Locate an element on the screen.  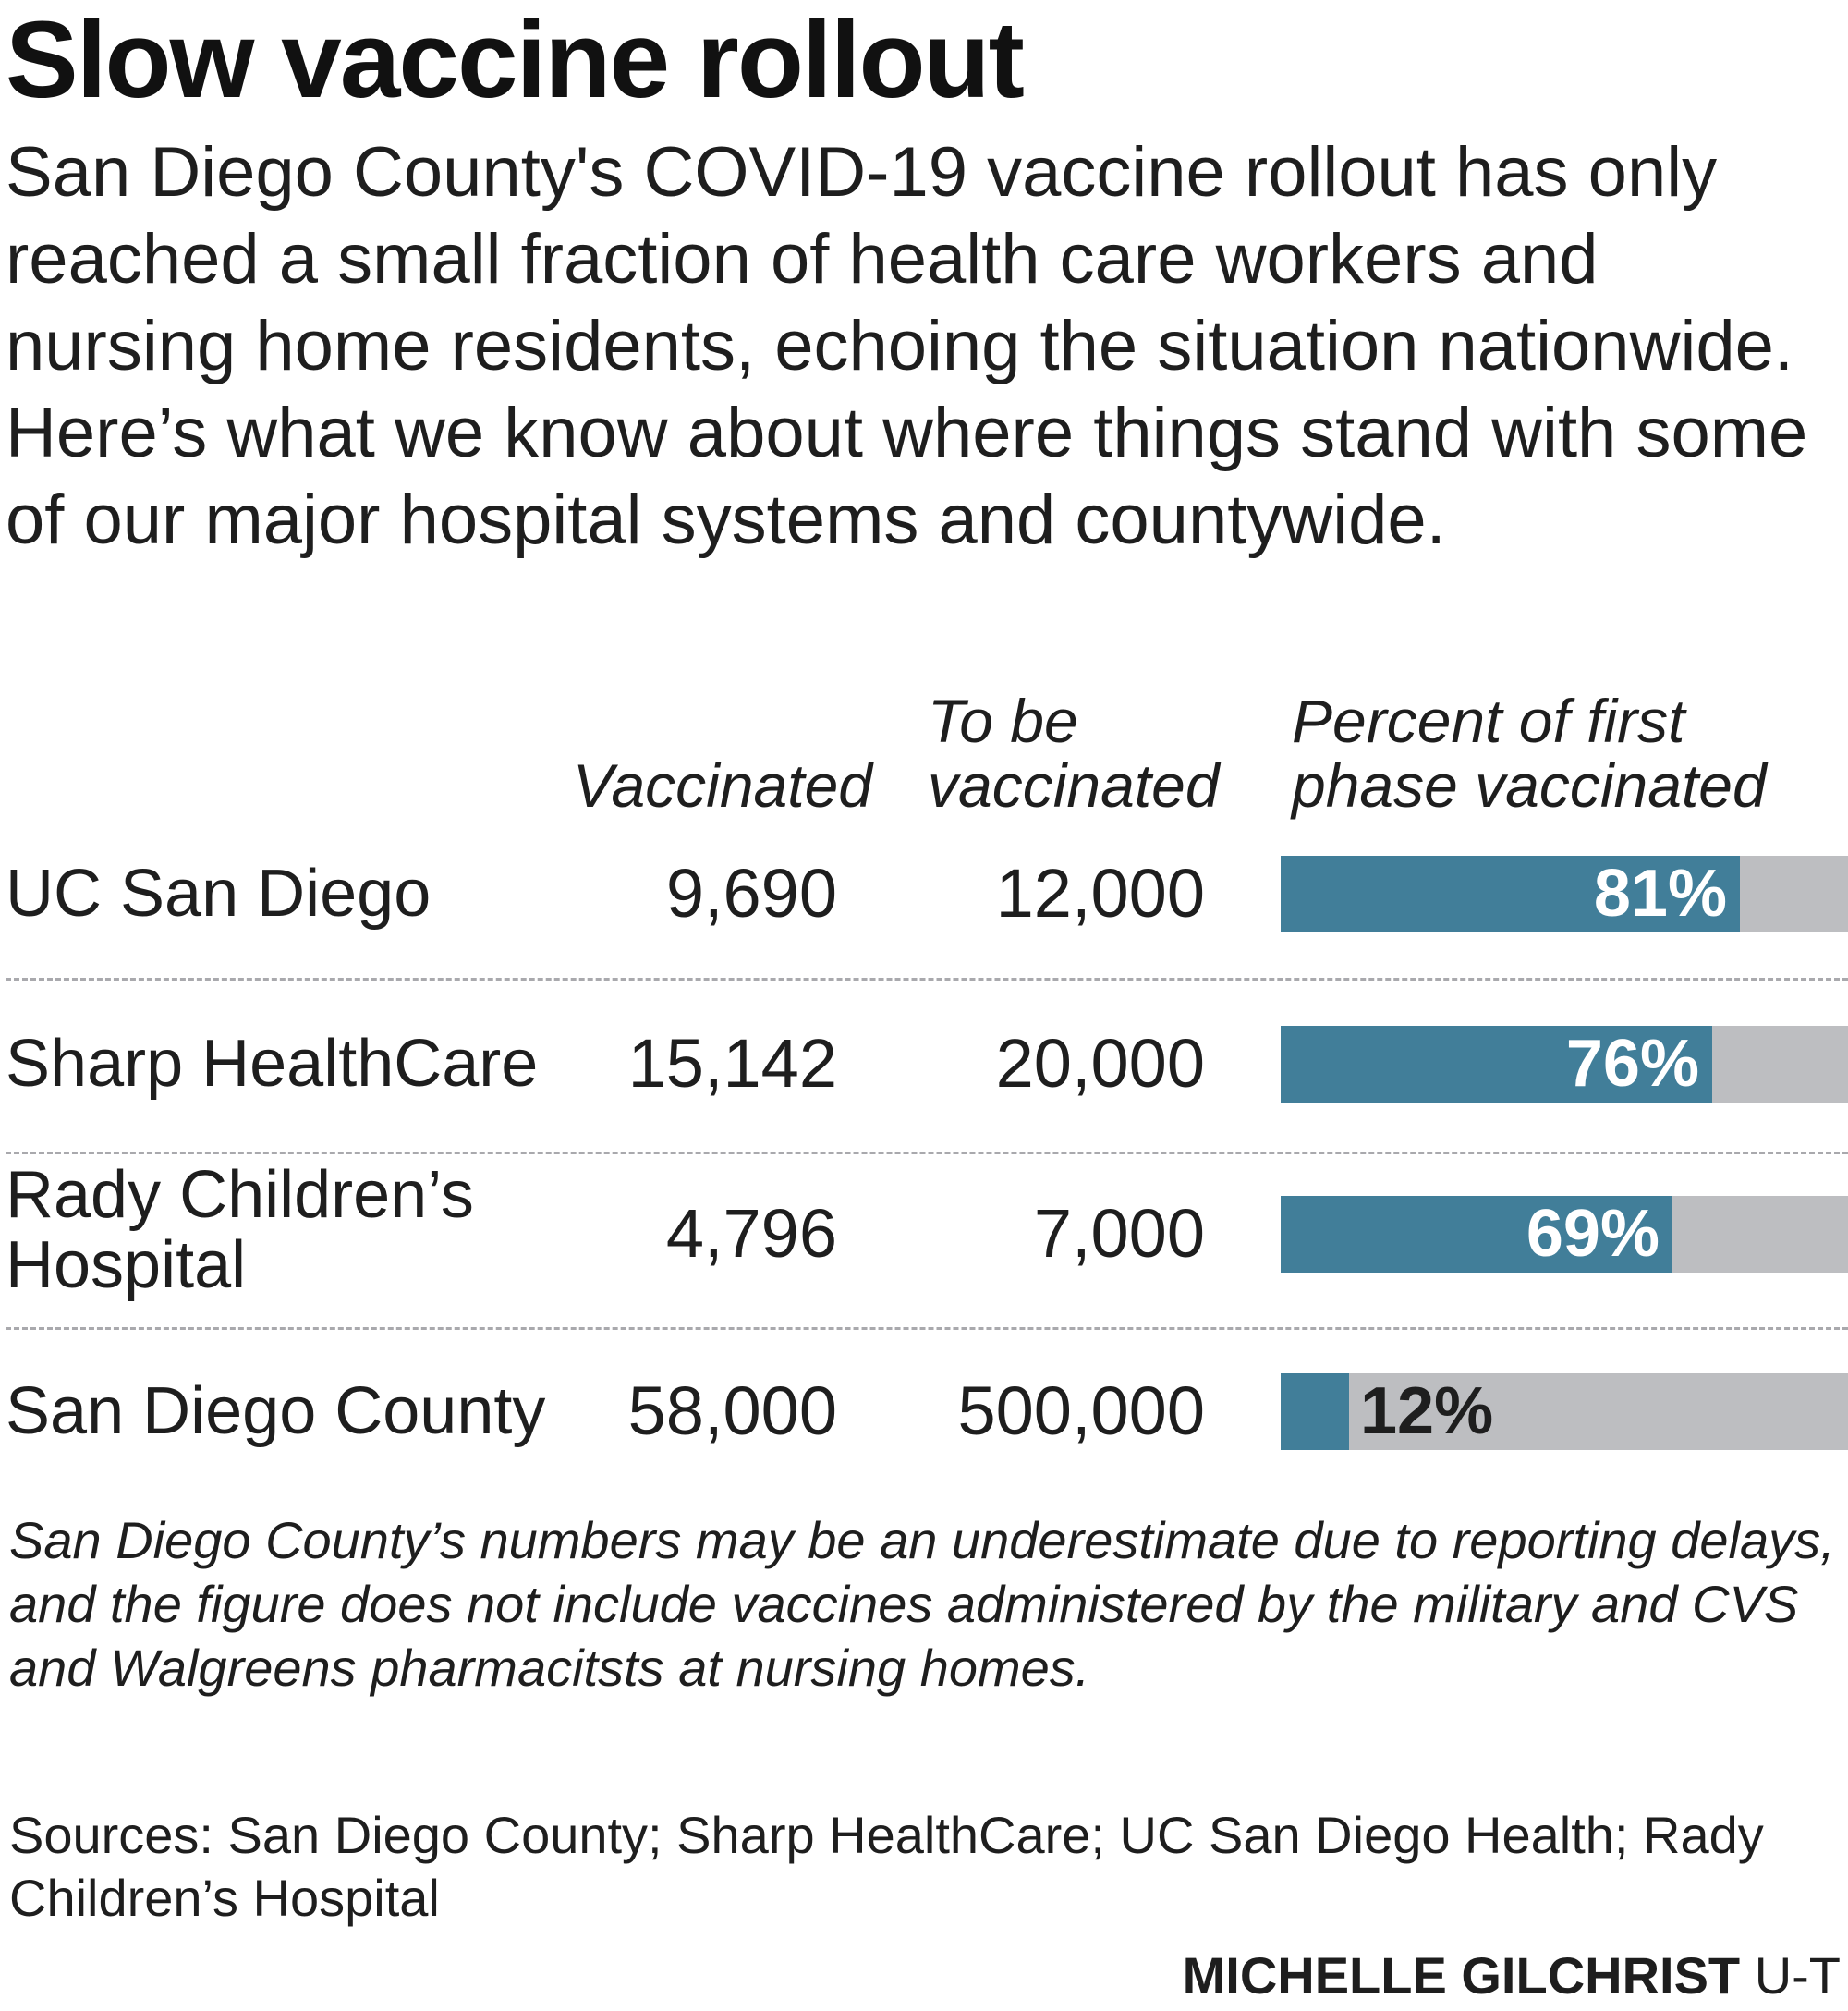
credit: MICHELLE GILCHRIST U-T is located at coordinates (1512, 1975).